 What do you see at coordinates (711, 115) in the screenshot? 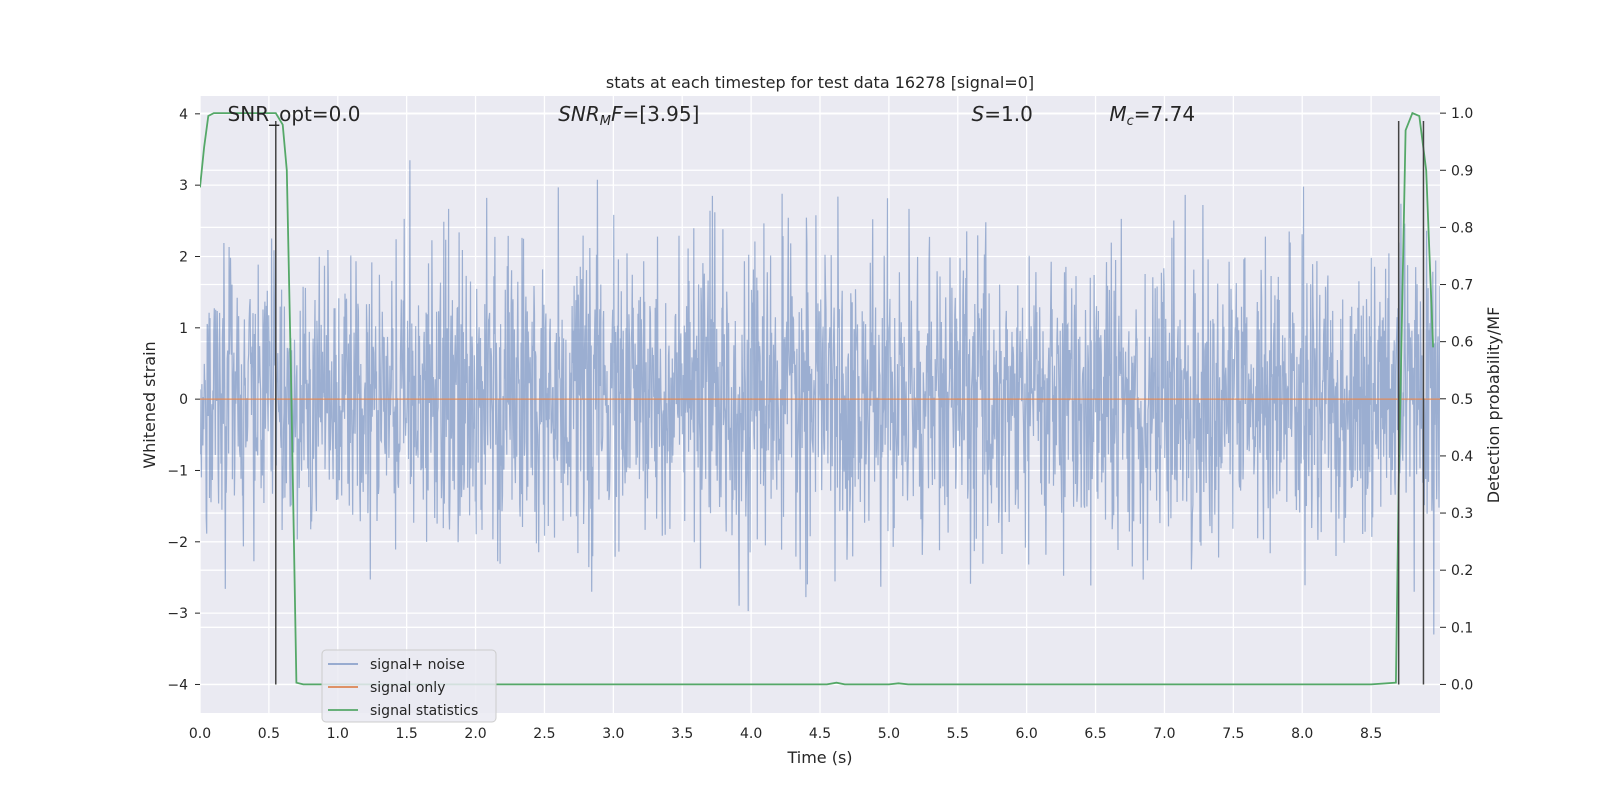
I see `annotations: SNR_opt=0.0 SNRMF=[3.95] S=1.0 Mc=7.74` at bounding box center [711, 115].